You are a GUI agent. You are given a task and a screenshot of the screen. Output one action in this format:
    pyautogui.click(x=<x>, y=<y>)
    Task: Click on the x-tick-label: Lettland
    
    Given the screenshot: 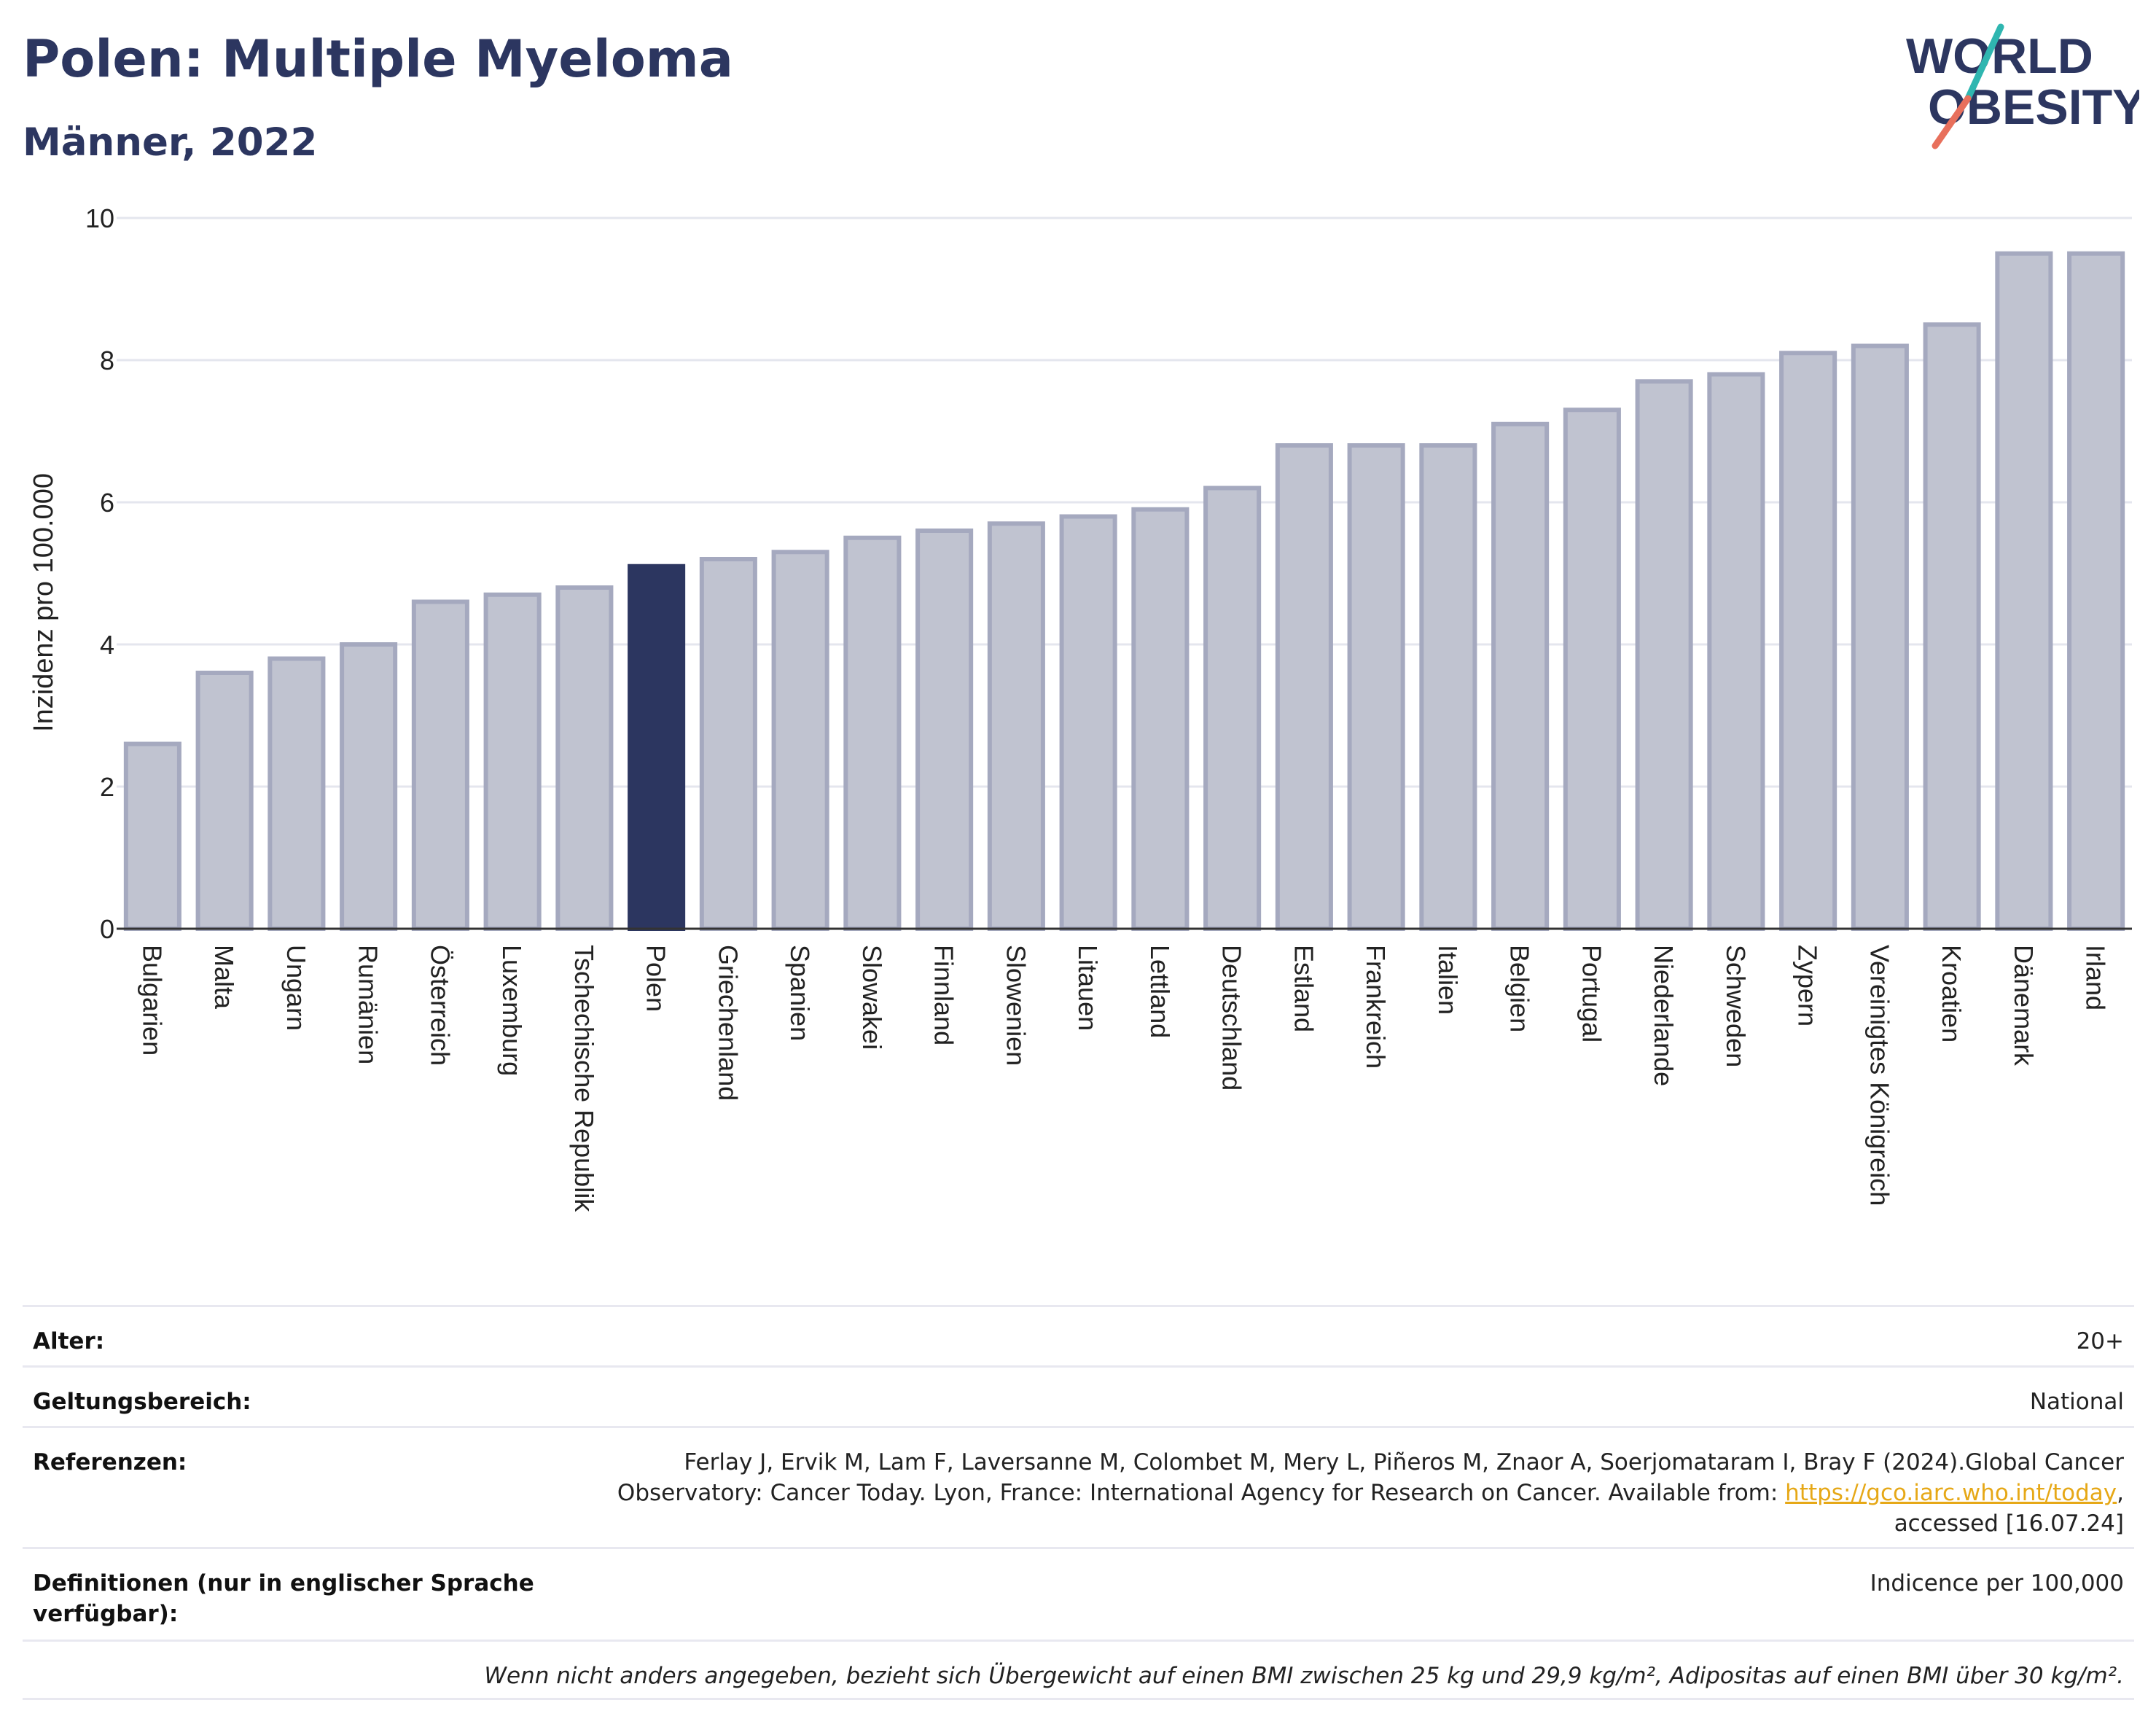 What is the action you would take?
    pyautogui.click(x=1160, y=991)
    